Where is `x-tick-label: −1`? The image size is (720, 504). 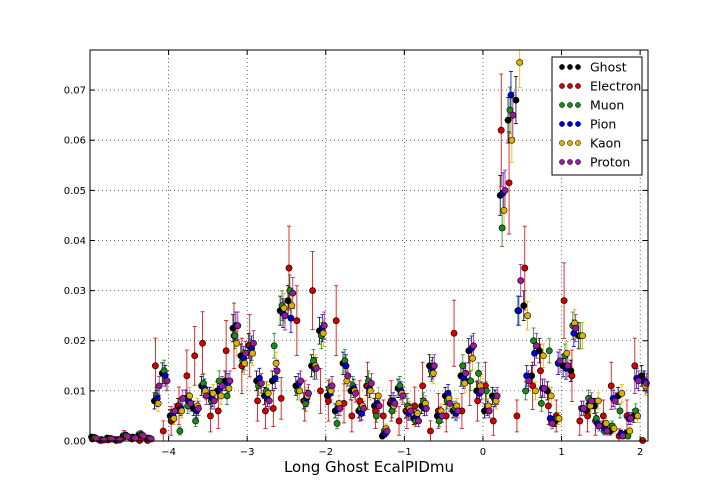 x-tick-label: −1 is located at coordinates (404, 452).